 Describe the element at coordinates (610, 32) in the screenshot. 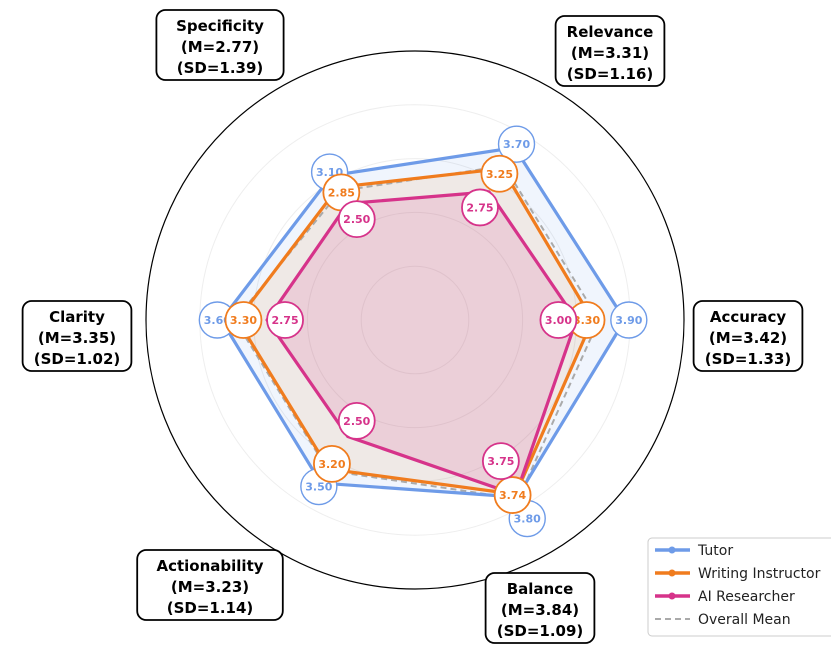

I see `axis-label-text: Relevance` at that location.